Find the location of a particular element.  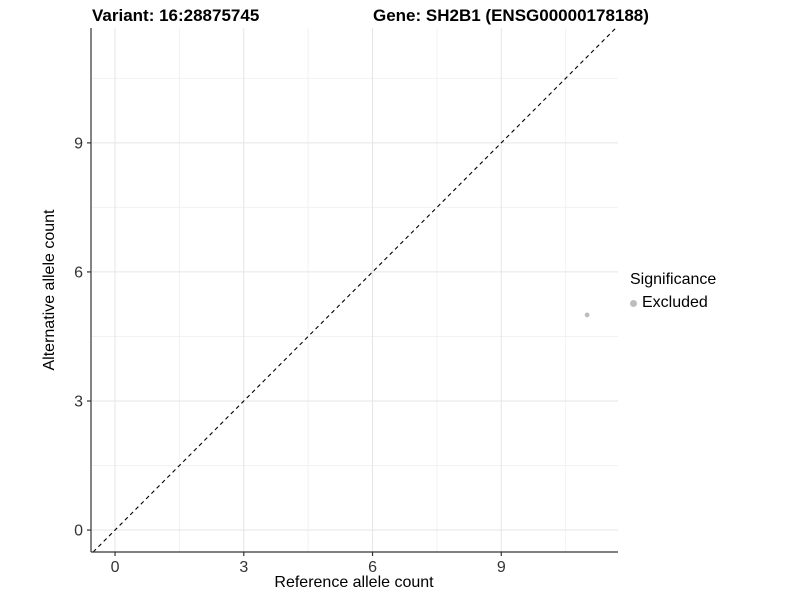

legend-title: Significance is located at coordinates (673, 279).